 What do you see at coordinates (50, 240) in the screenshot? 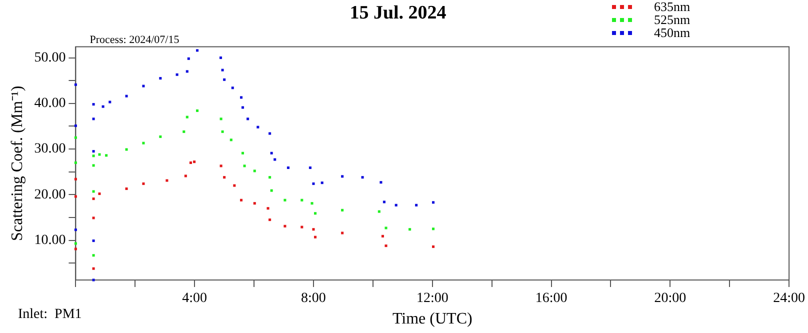
I see `y-tick-label: 10.00` at bounding box center [50, 240].